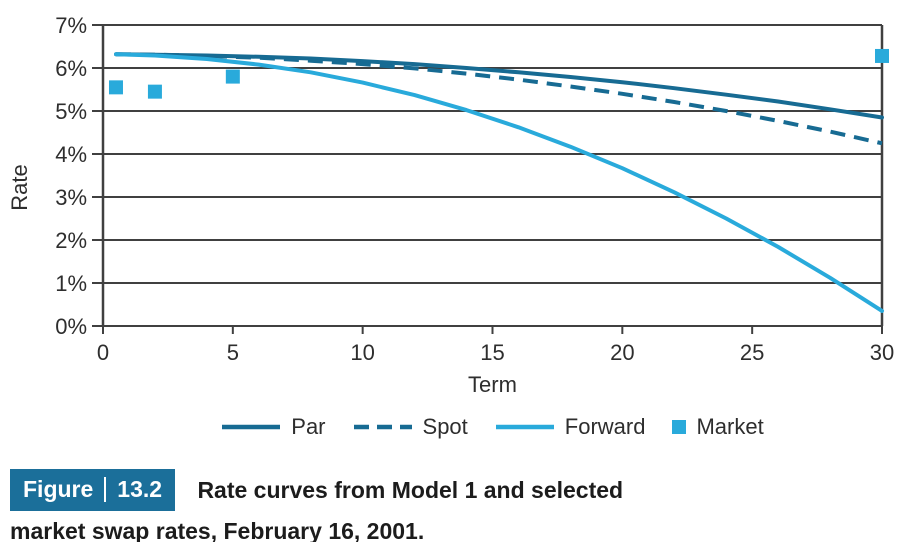 The image size is (910, 542). What do you see at coordinates (71, 68) in the screenshot?
I see `y-tick-label: 6%` at bounding box center [71, 68].